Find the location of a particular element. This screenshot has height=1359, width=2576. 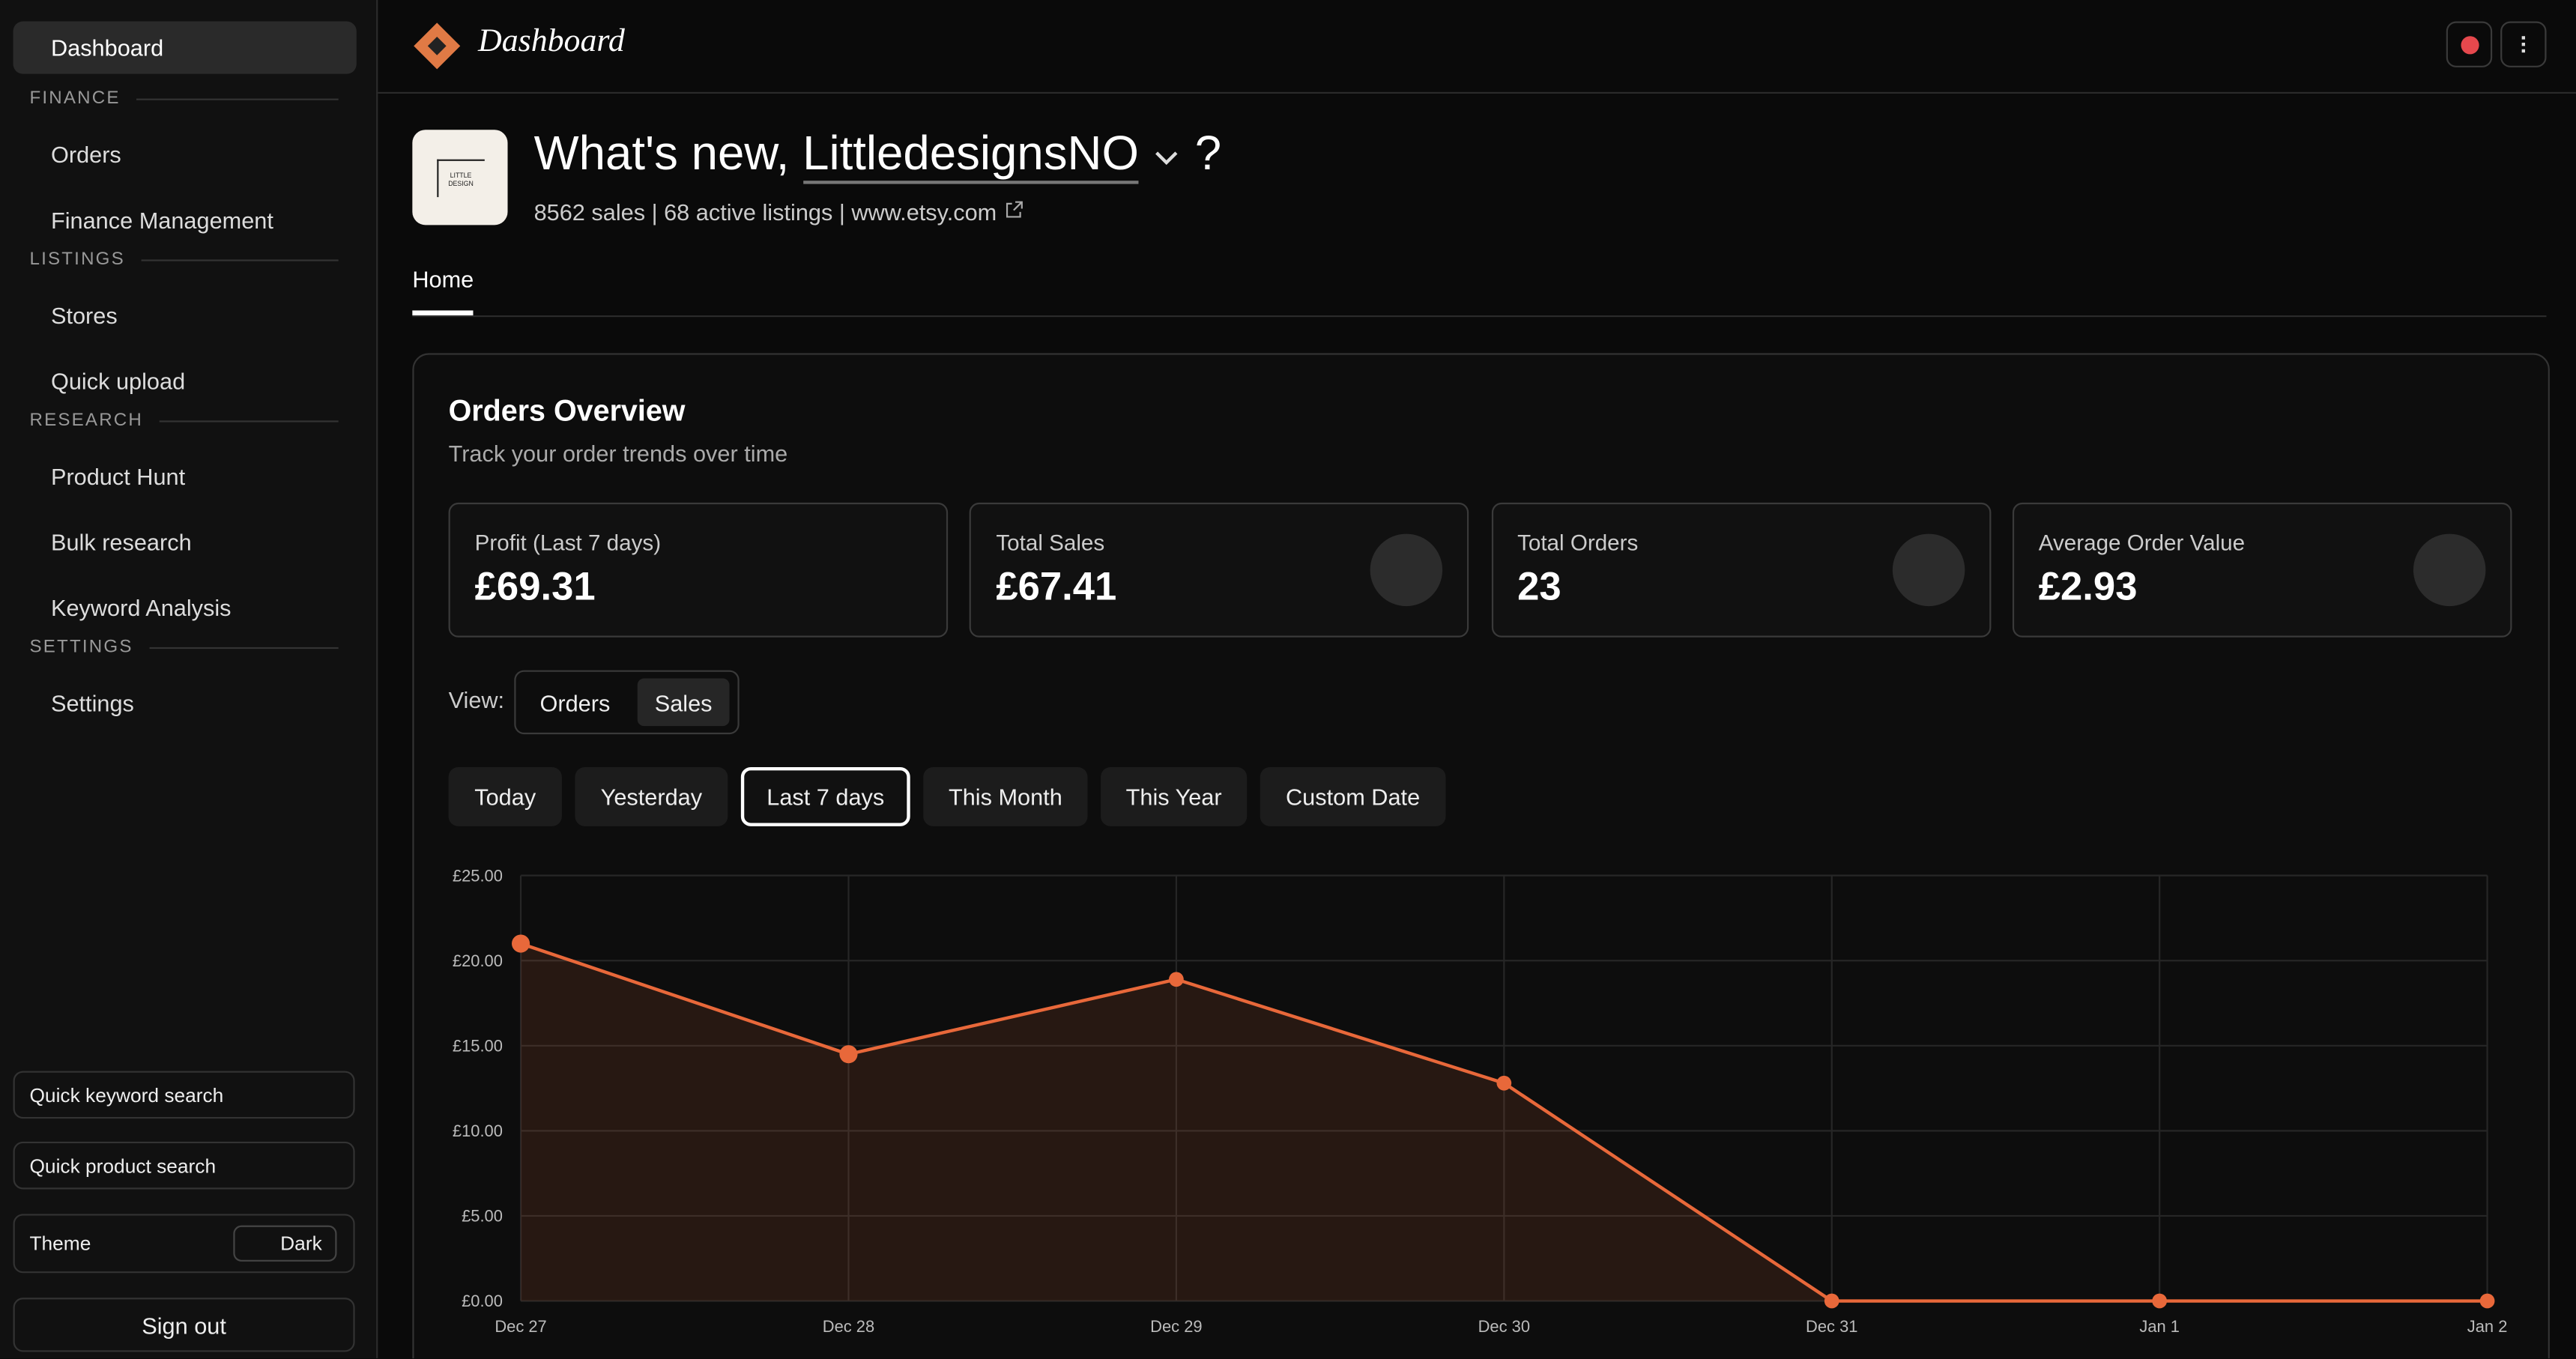

greeting-text: What's new, is located at coordinates (661, 154).